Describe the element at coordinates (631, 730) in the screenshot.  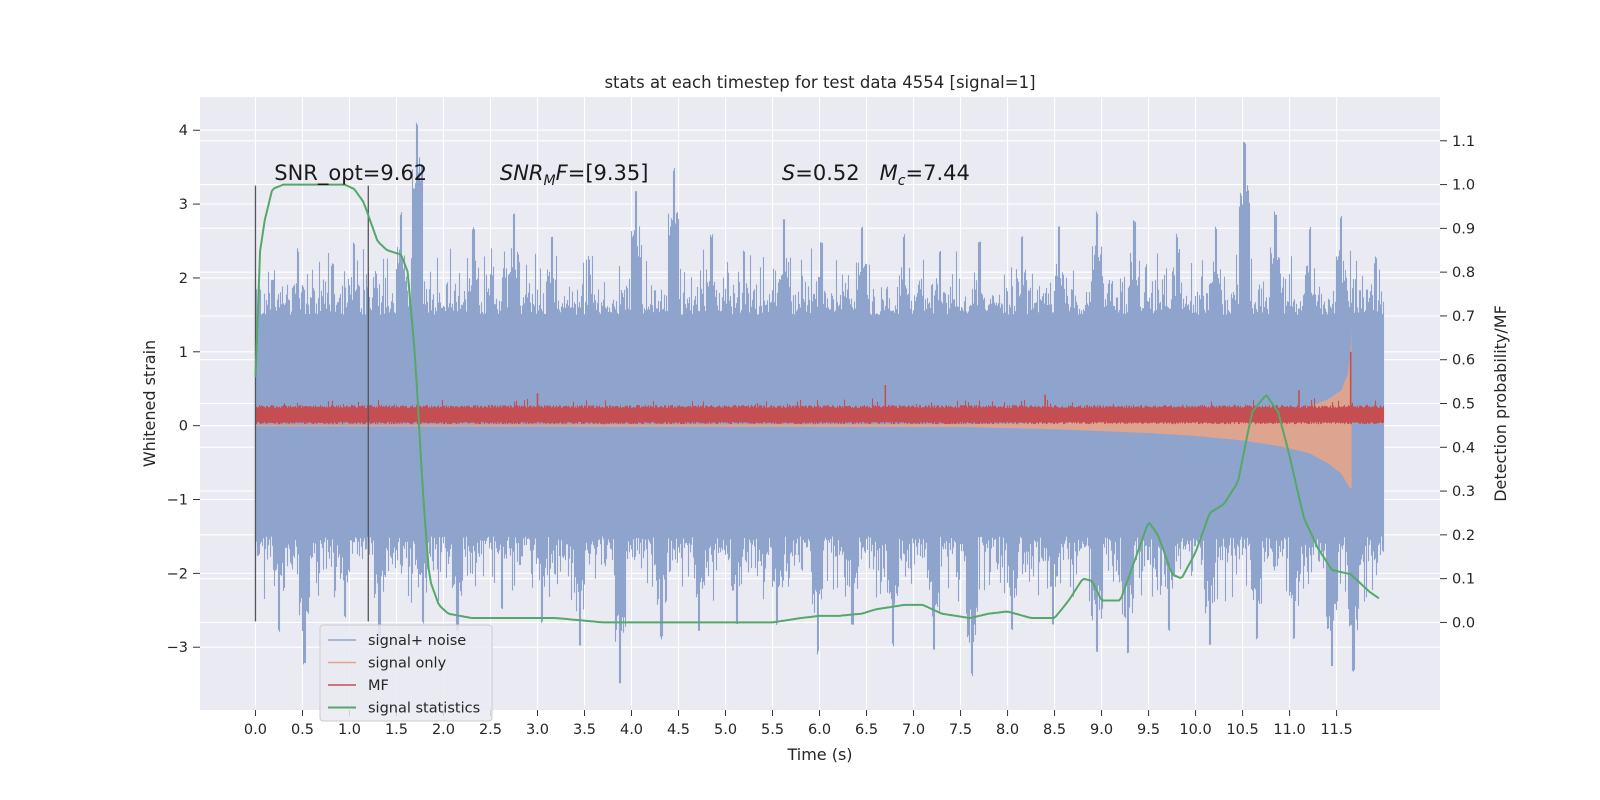
I see `x-tick-label: 4.0` at that location.